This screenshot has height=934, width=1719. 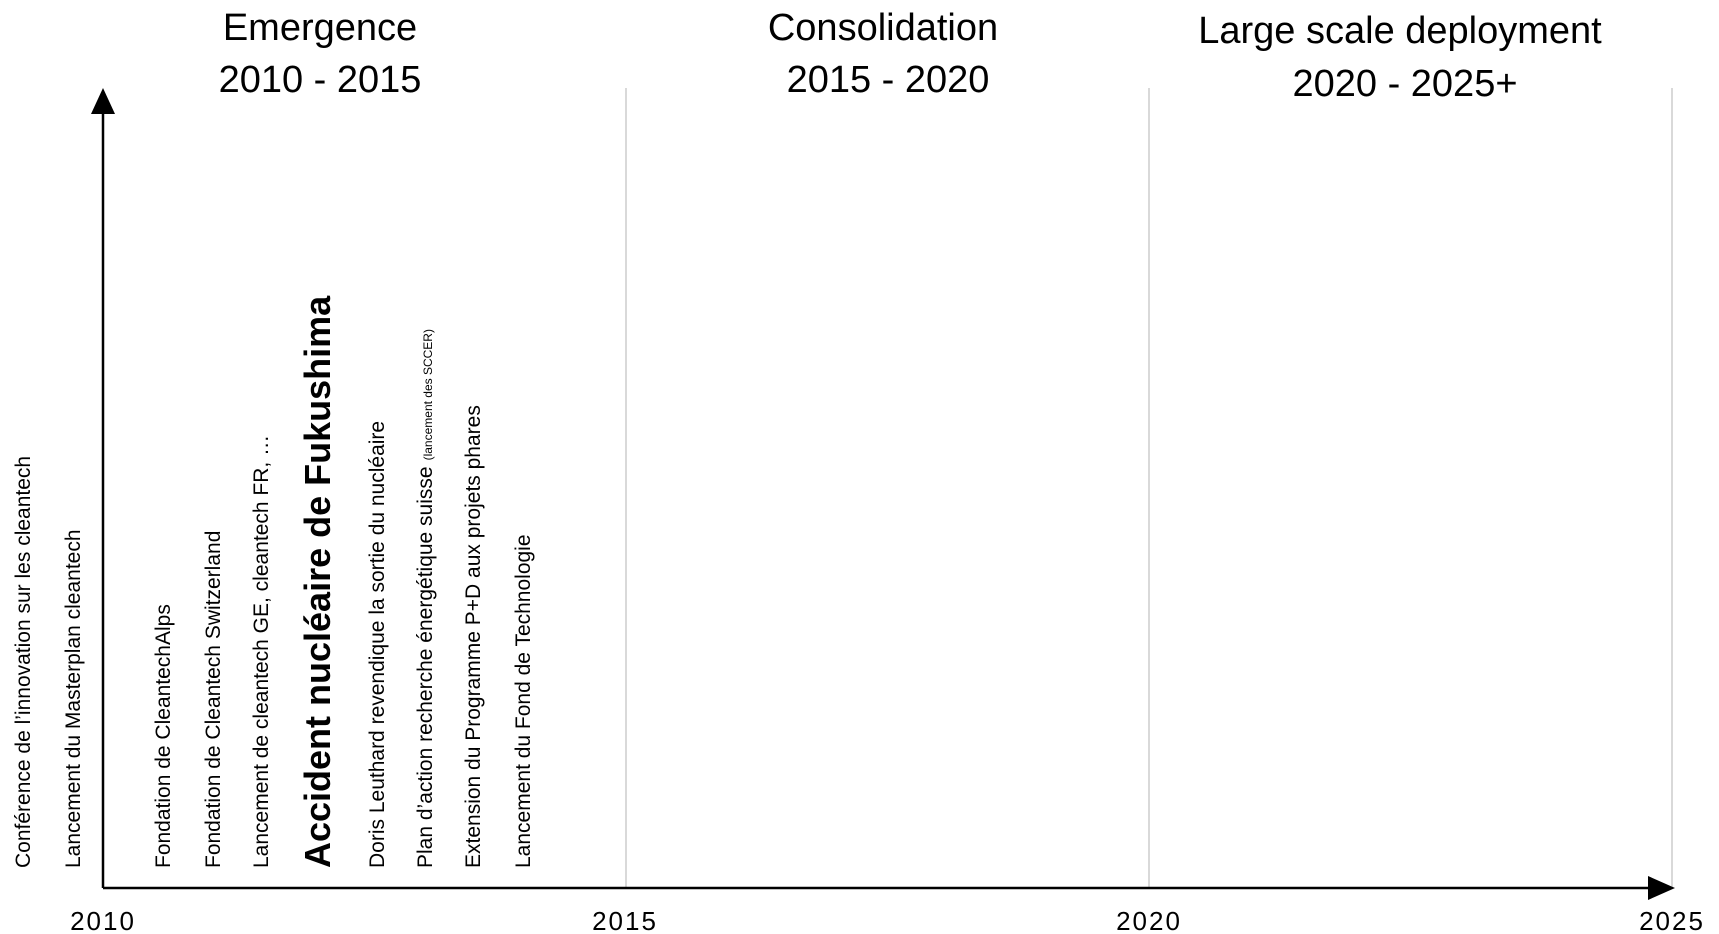 What do you see at coordinates (888, 80) in the screenshot?
I see `phase-period: 2015 - 2020` at bounding box center [888, 80].